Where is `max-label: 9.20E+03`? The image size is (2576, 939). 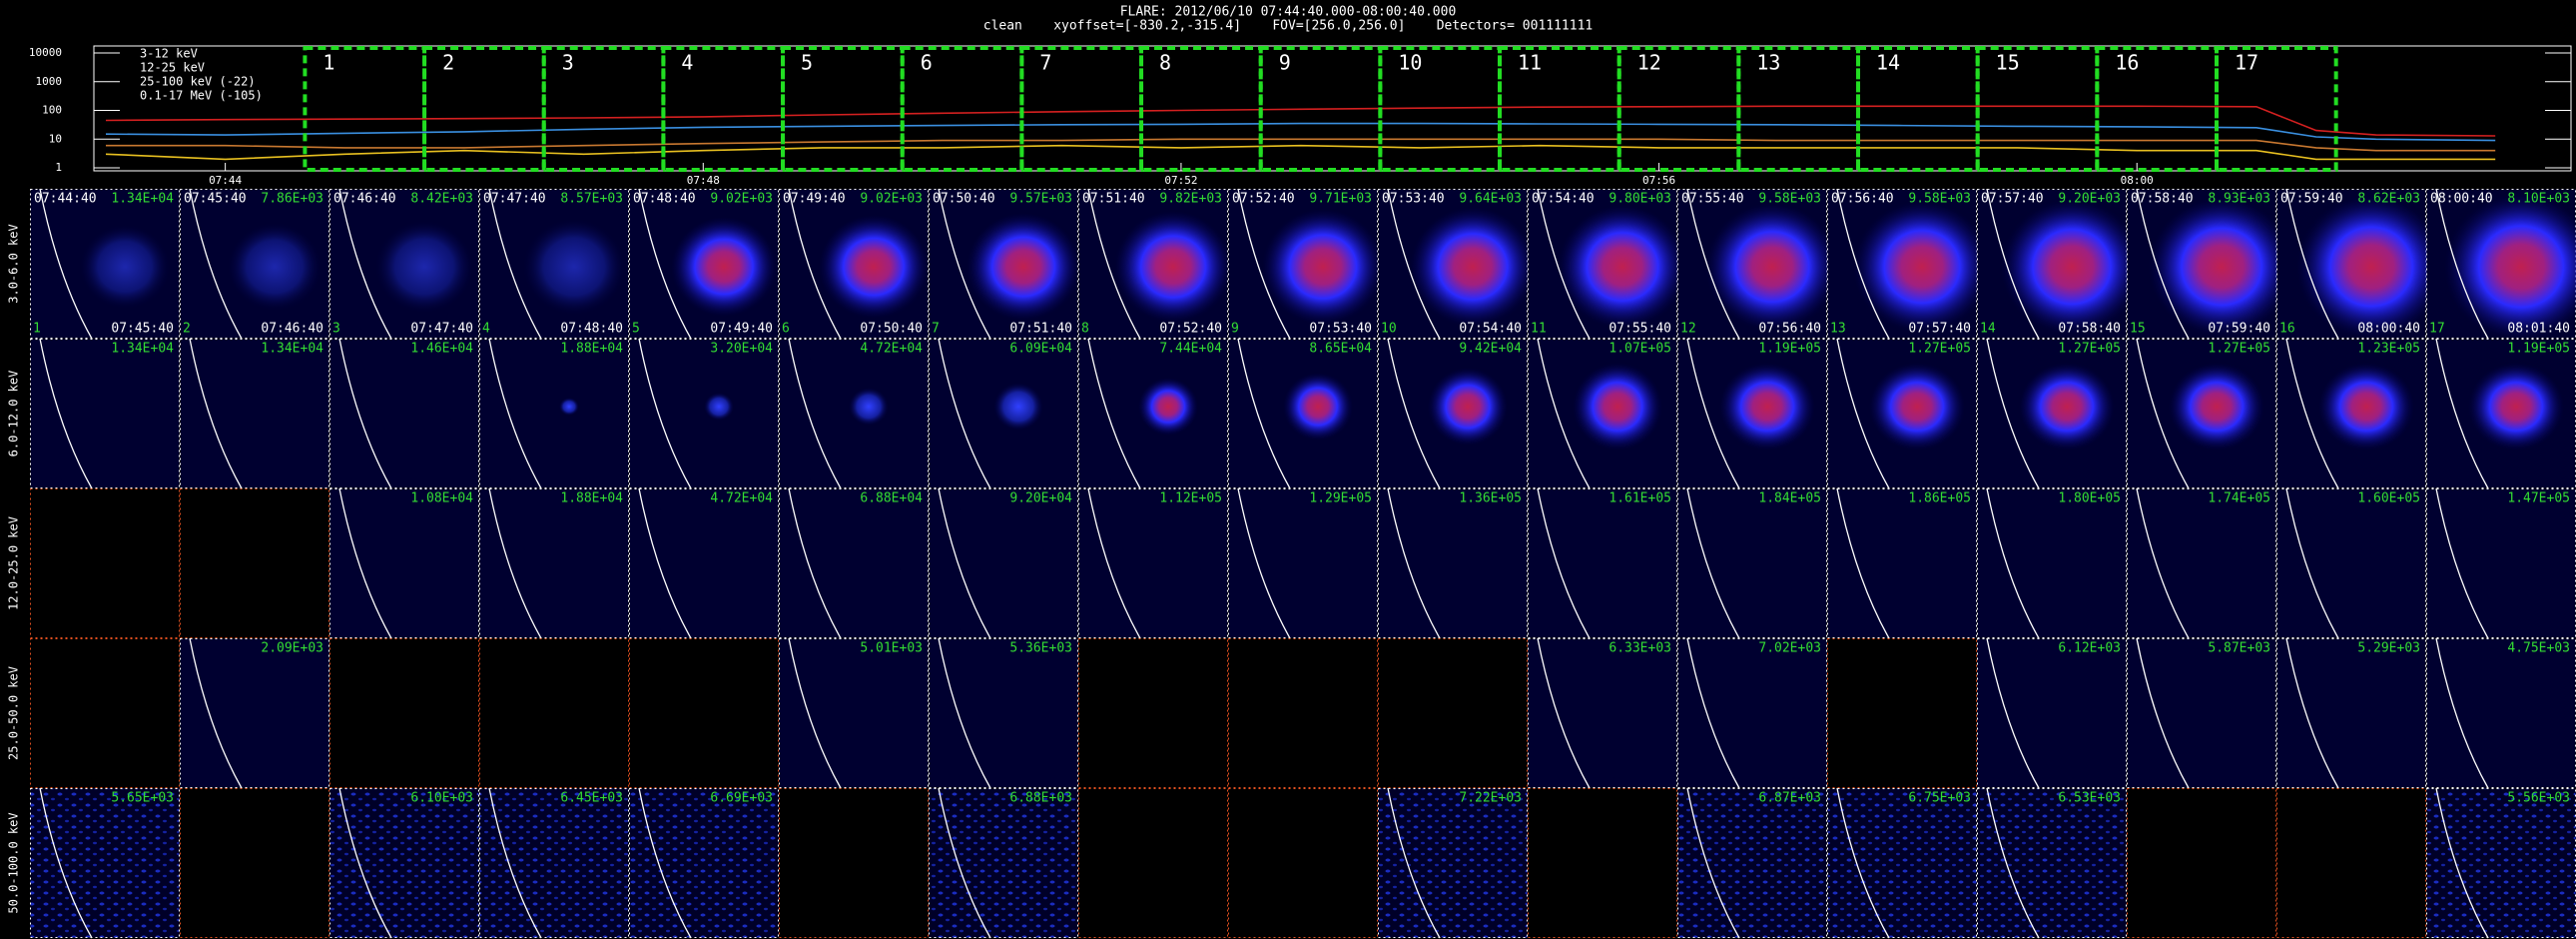
max-label: 9.20E+03 is located at coordinates (2089, 199).